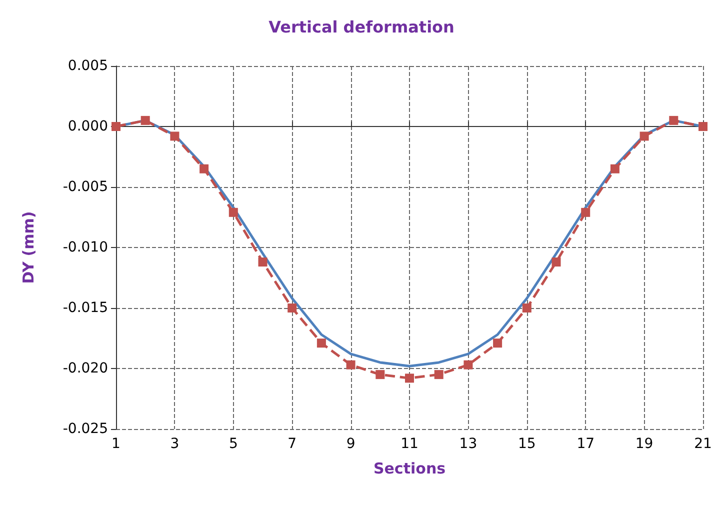 The height and width of the screenshot is (507, 723). Describe the element at coordinates (116, 444) in the screenshot. I see `x-tick-label: 1` at that location.